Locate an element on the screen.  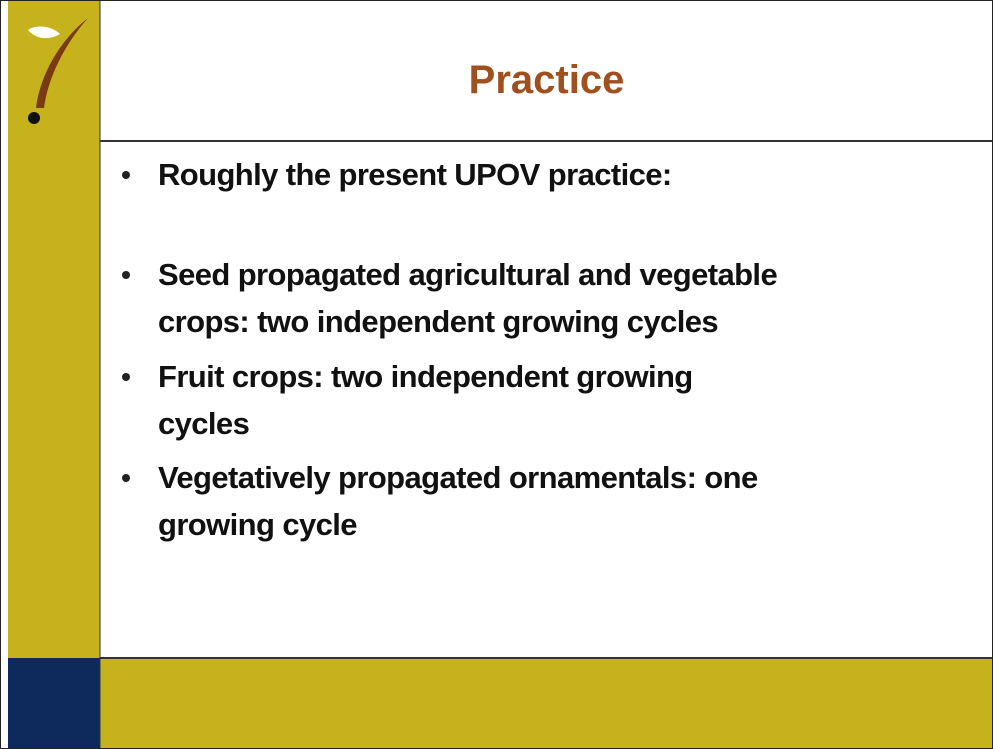
bullet-text: cycles is located at coordinates (204, 423).